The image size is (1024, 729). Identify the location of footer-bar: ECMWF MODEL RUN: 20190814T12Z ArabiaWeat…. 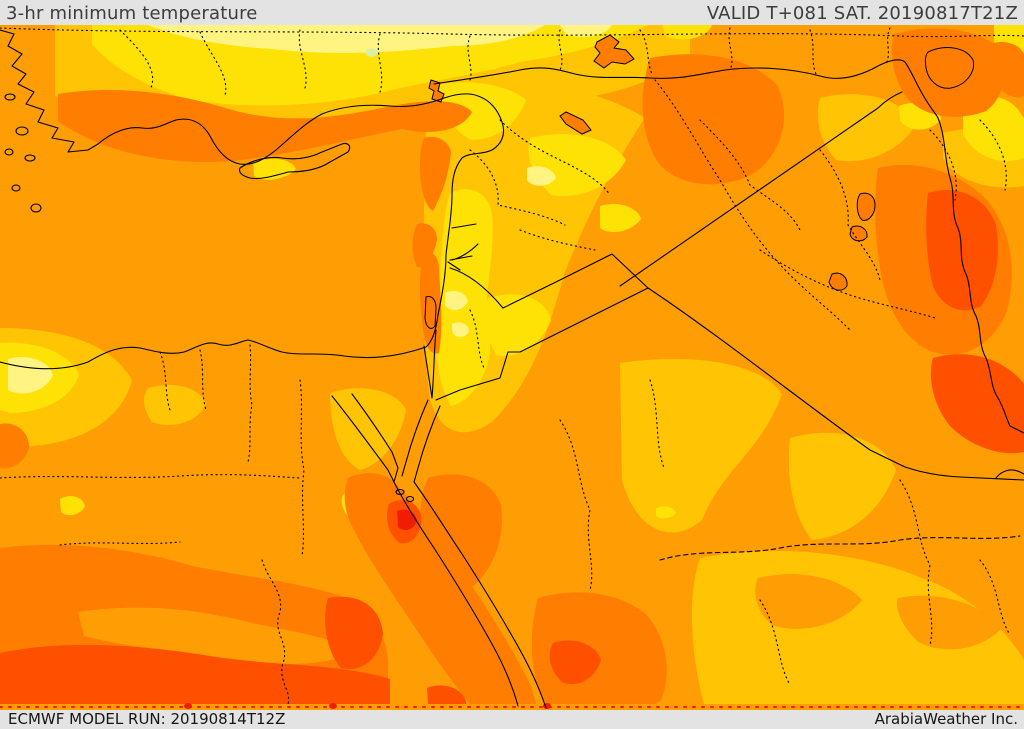
(512, 719).